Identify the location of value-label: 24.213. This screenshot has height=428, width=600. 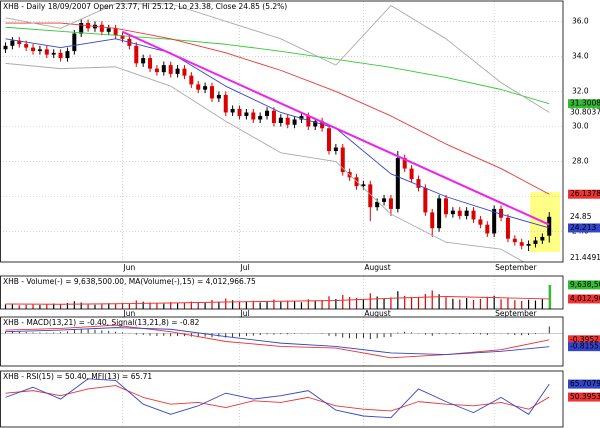
(583, 227).